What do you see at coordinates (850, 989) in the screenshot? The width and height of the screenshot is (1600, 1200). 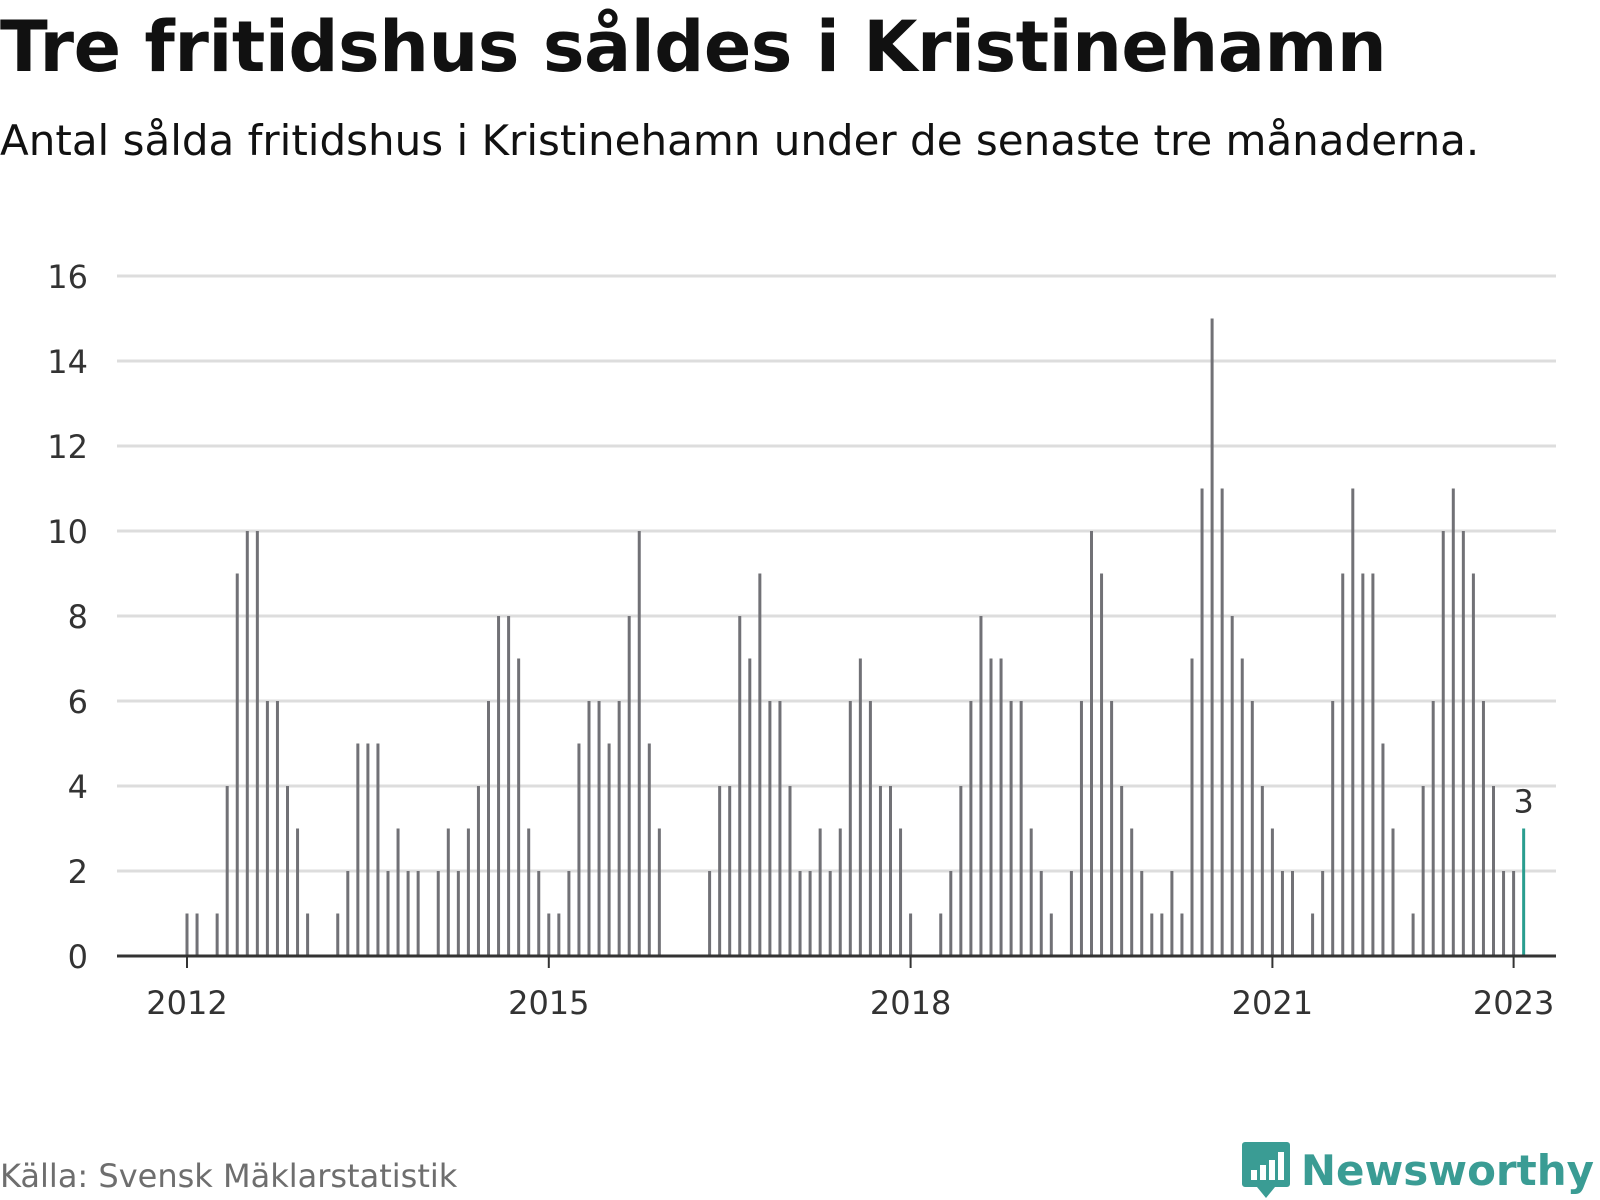 I see `x-axis: 2012 2015 2018 2021 2023` at bounding box center [850, 989].